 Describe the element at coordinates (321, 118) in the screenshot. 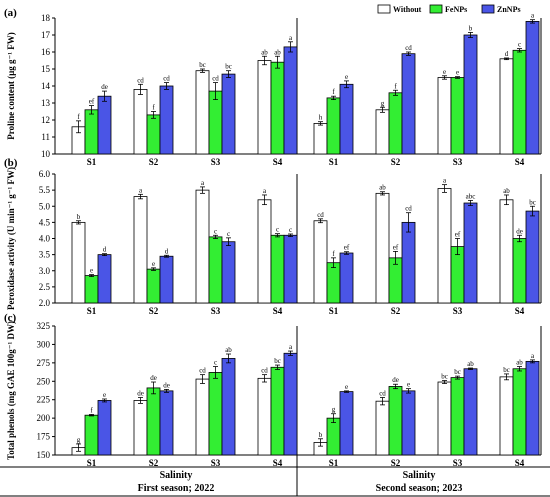

I see `significance-letter: h` at that location.